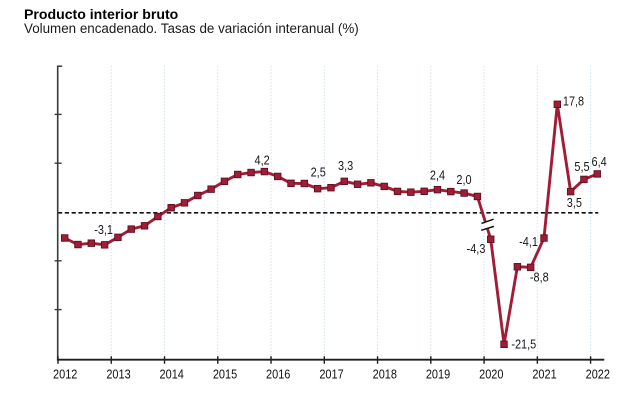 The image size is (629, 400). Describe the element at coordinates (581, 166) in the screenshot. I see `svg-text: 5,5` at that location.